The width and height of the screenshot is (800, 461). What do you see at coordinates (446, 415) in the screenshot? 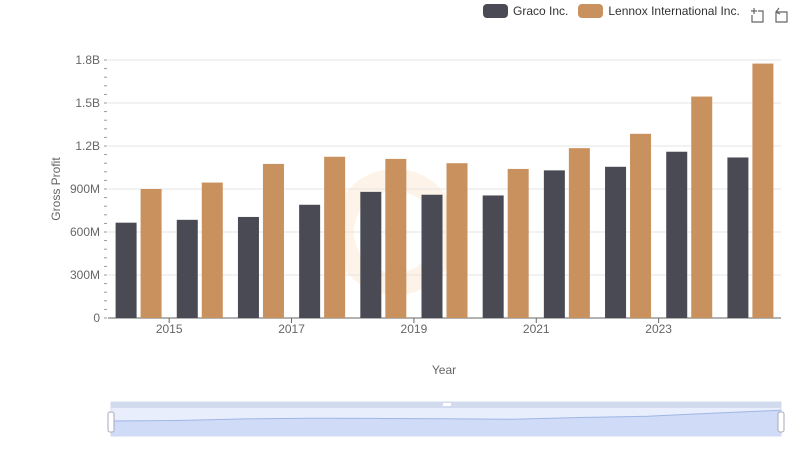
I see `slider-line` at bounding box center [446, 415].